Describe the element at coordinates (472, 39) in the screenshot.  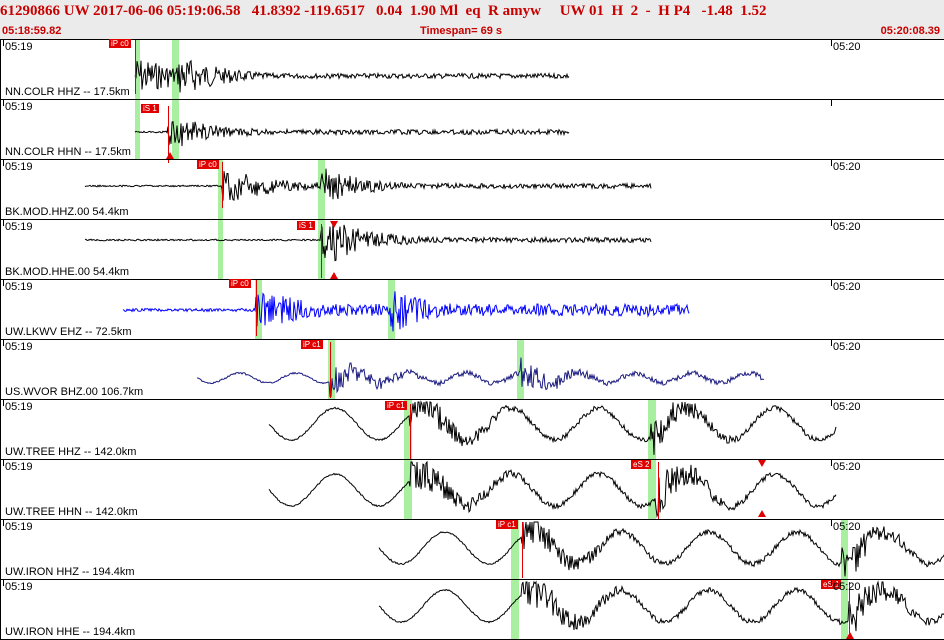
I see `header-divider` at that location.